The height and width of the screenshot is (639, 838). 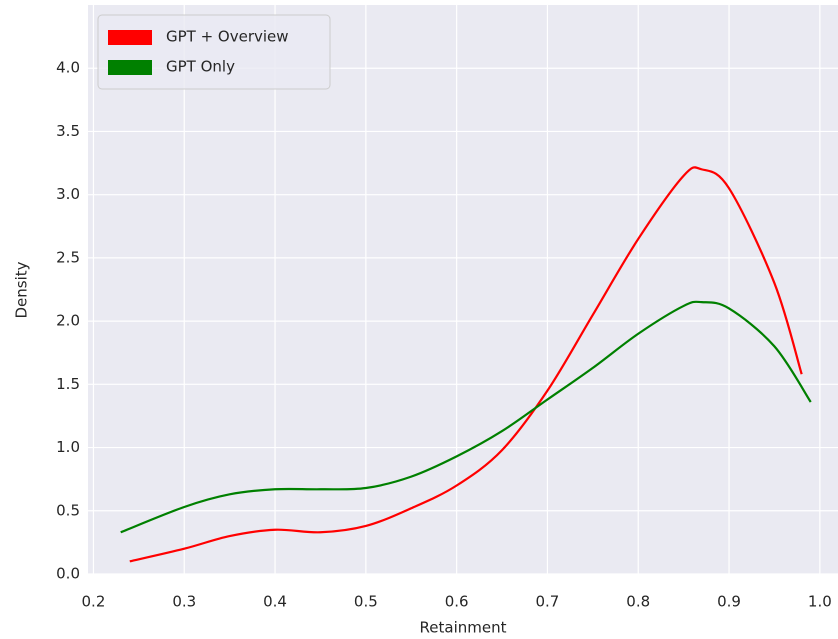 I want to click on x-tick-label: 0.7, so click(x=548, y=602).